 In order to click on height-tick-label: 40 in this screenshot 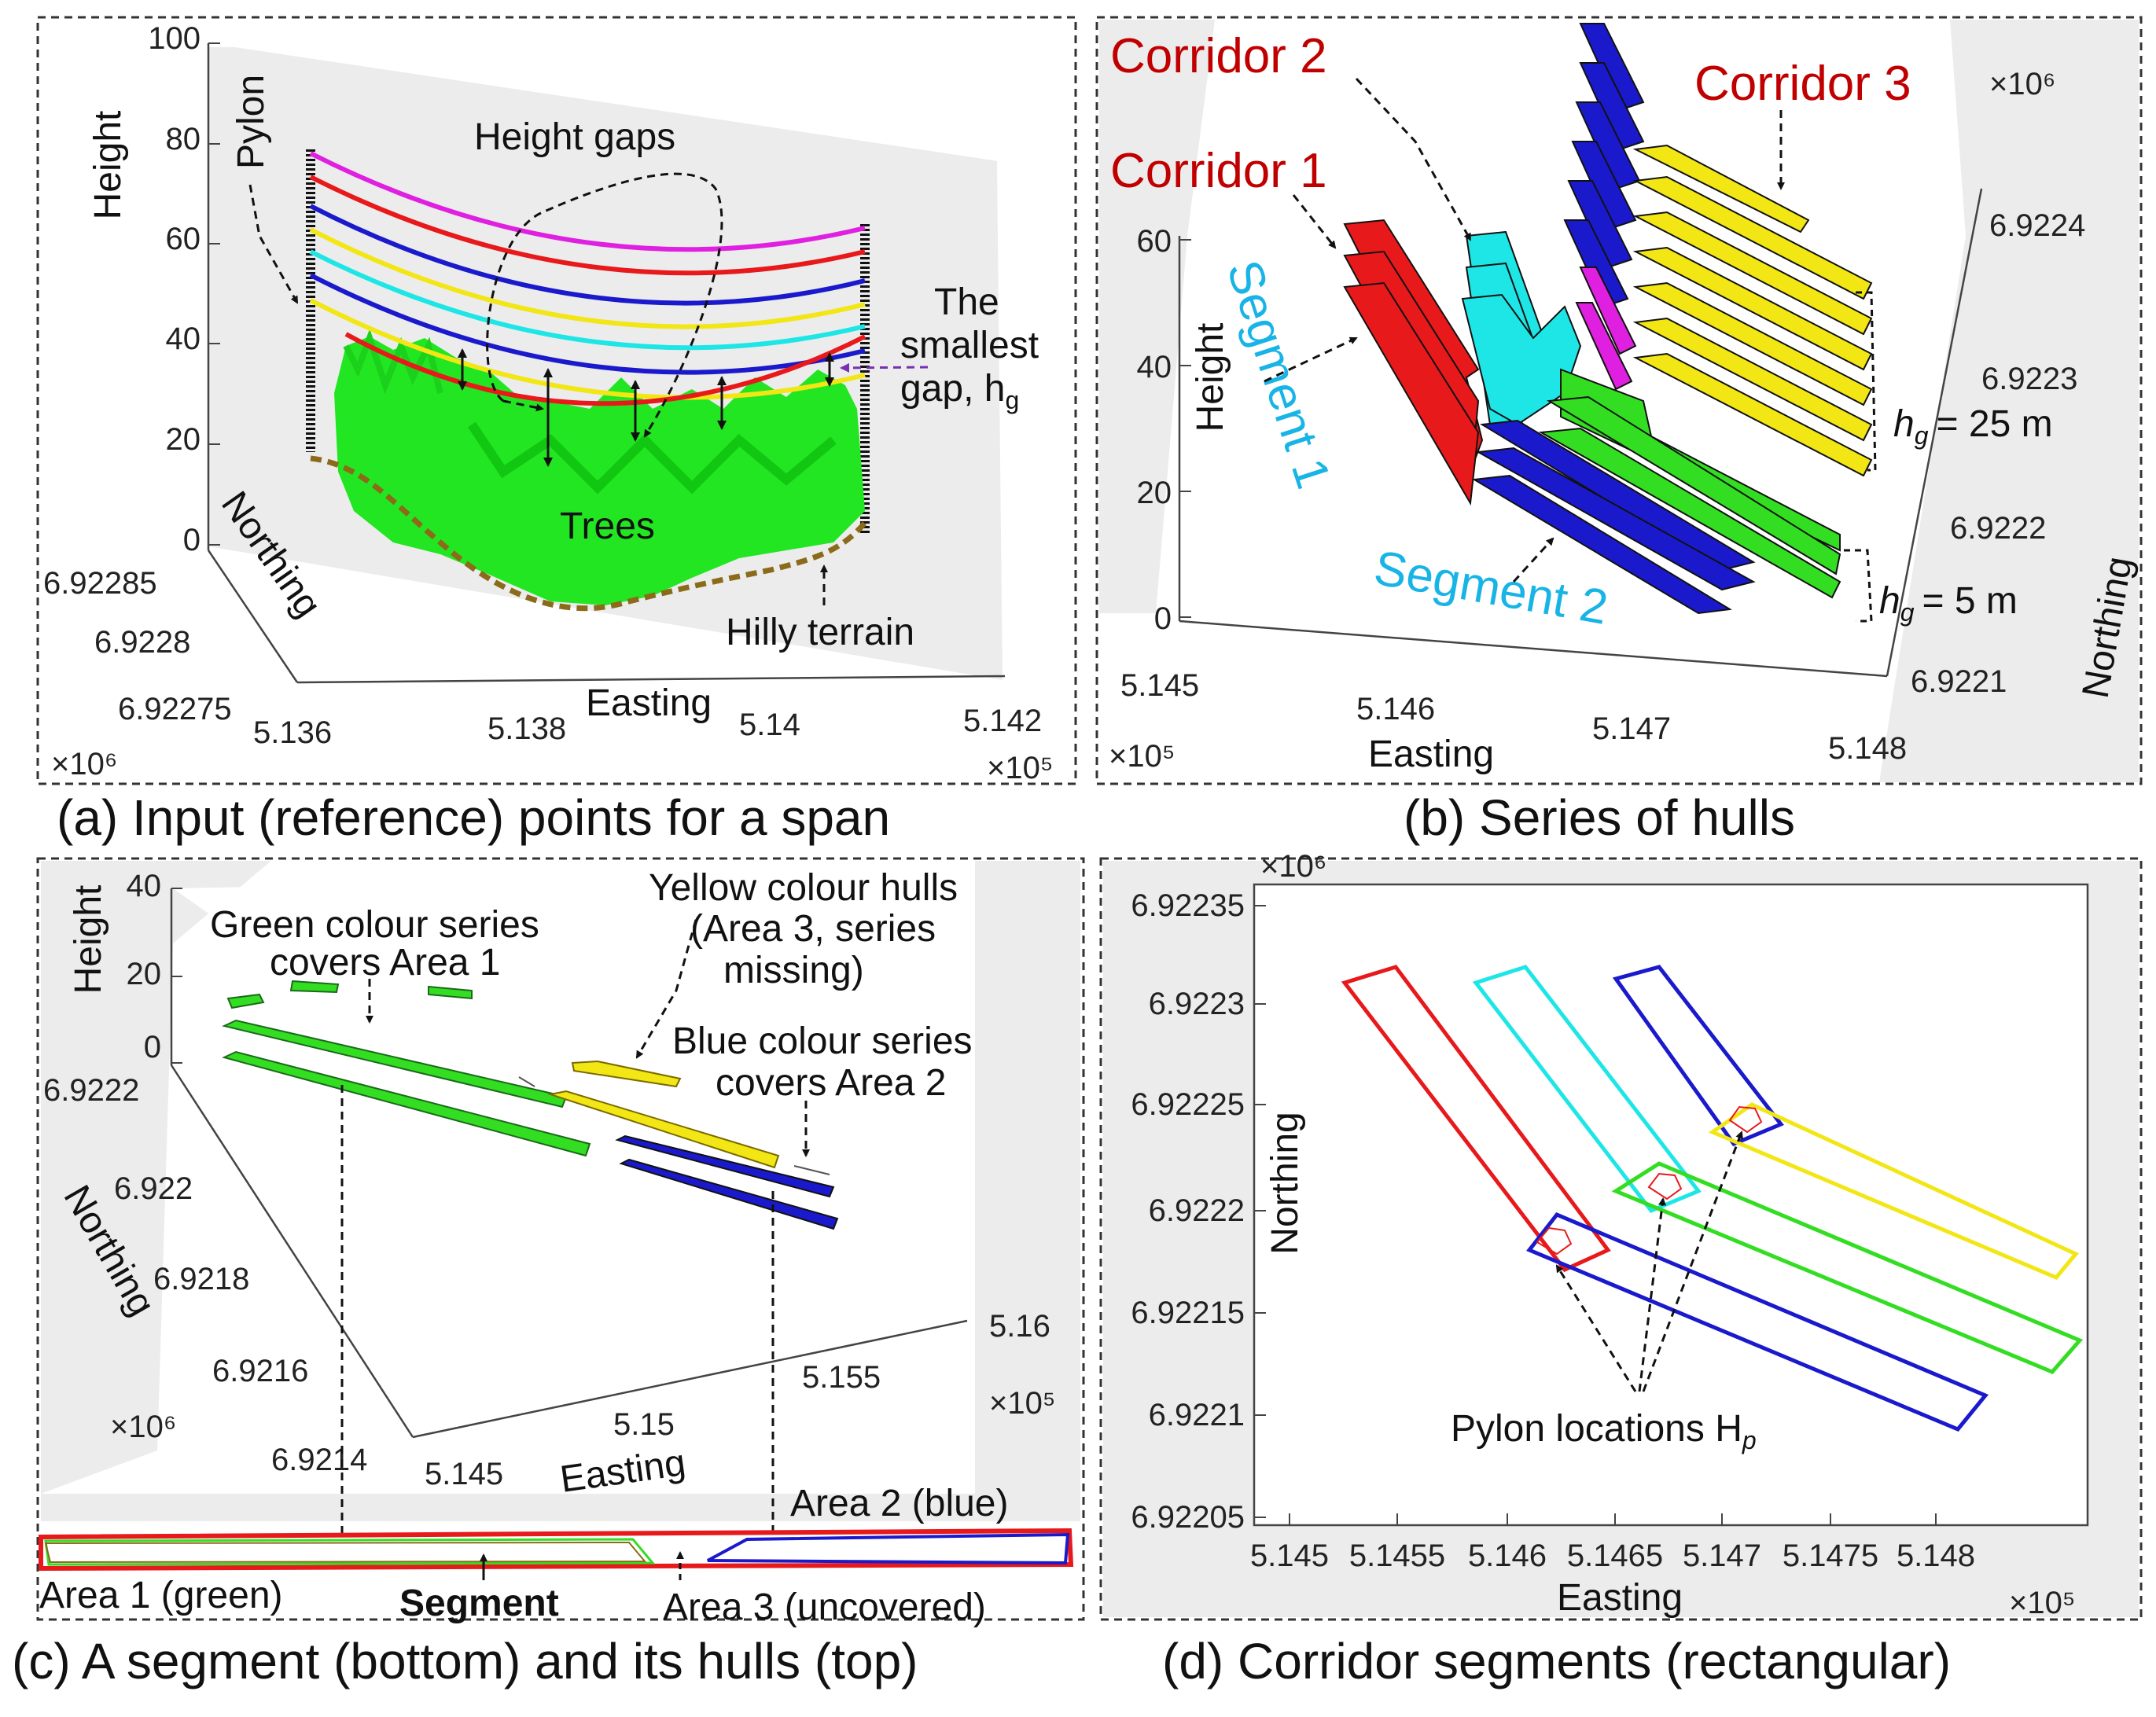, I will do `click(144, 886)`.